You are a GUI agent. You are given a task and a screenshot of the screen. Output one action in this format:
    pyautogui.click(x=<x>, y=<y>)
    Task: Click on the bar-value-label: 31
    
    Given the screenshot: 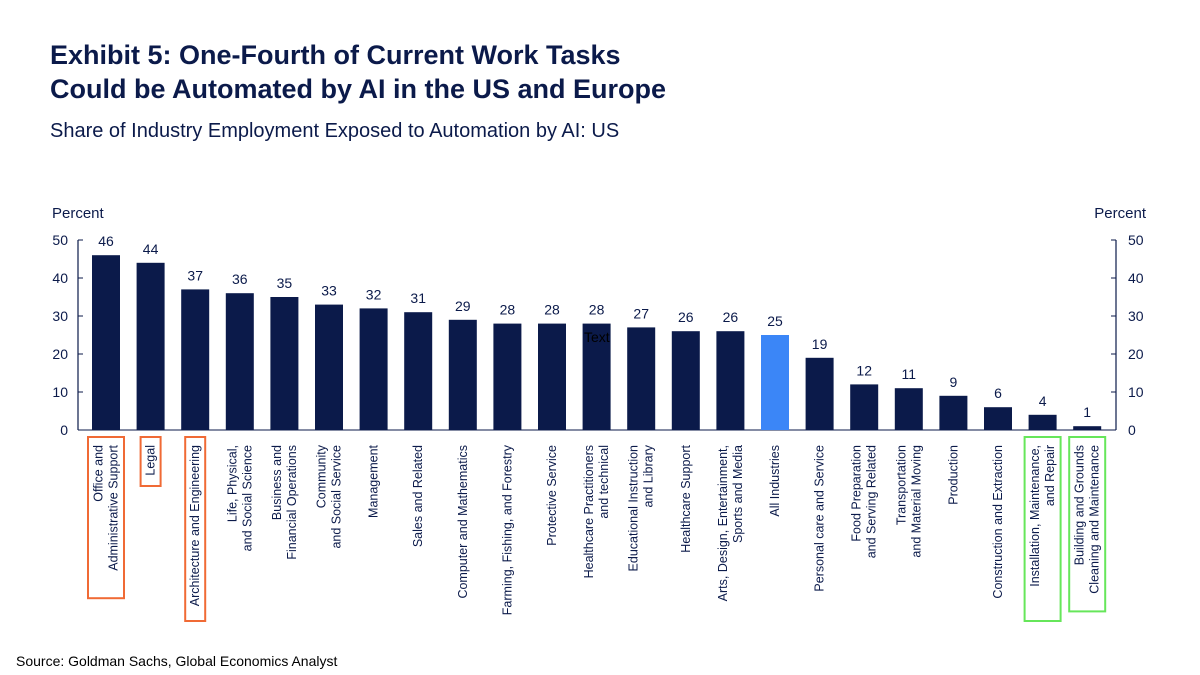 What is the action you would take?
    pyautogui.click(x=418, y=298)
    